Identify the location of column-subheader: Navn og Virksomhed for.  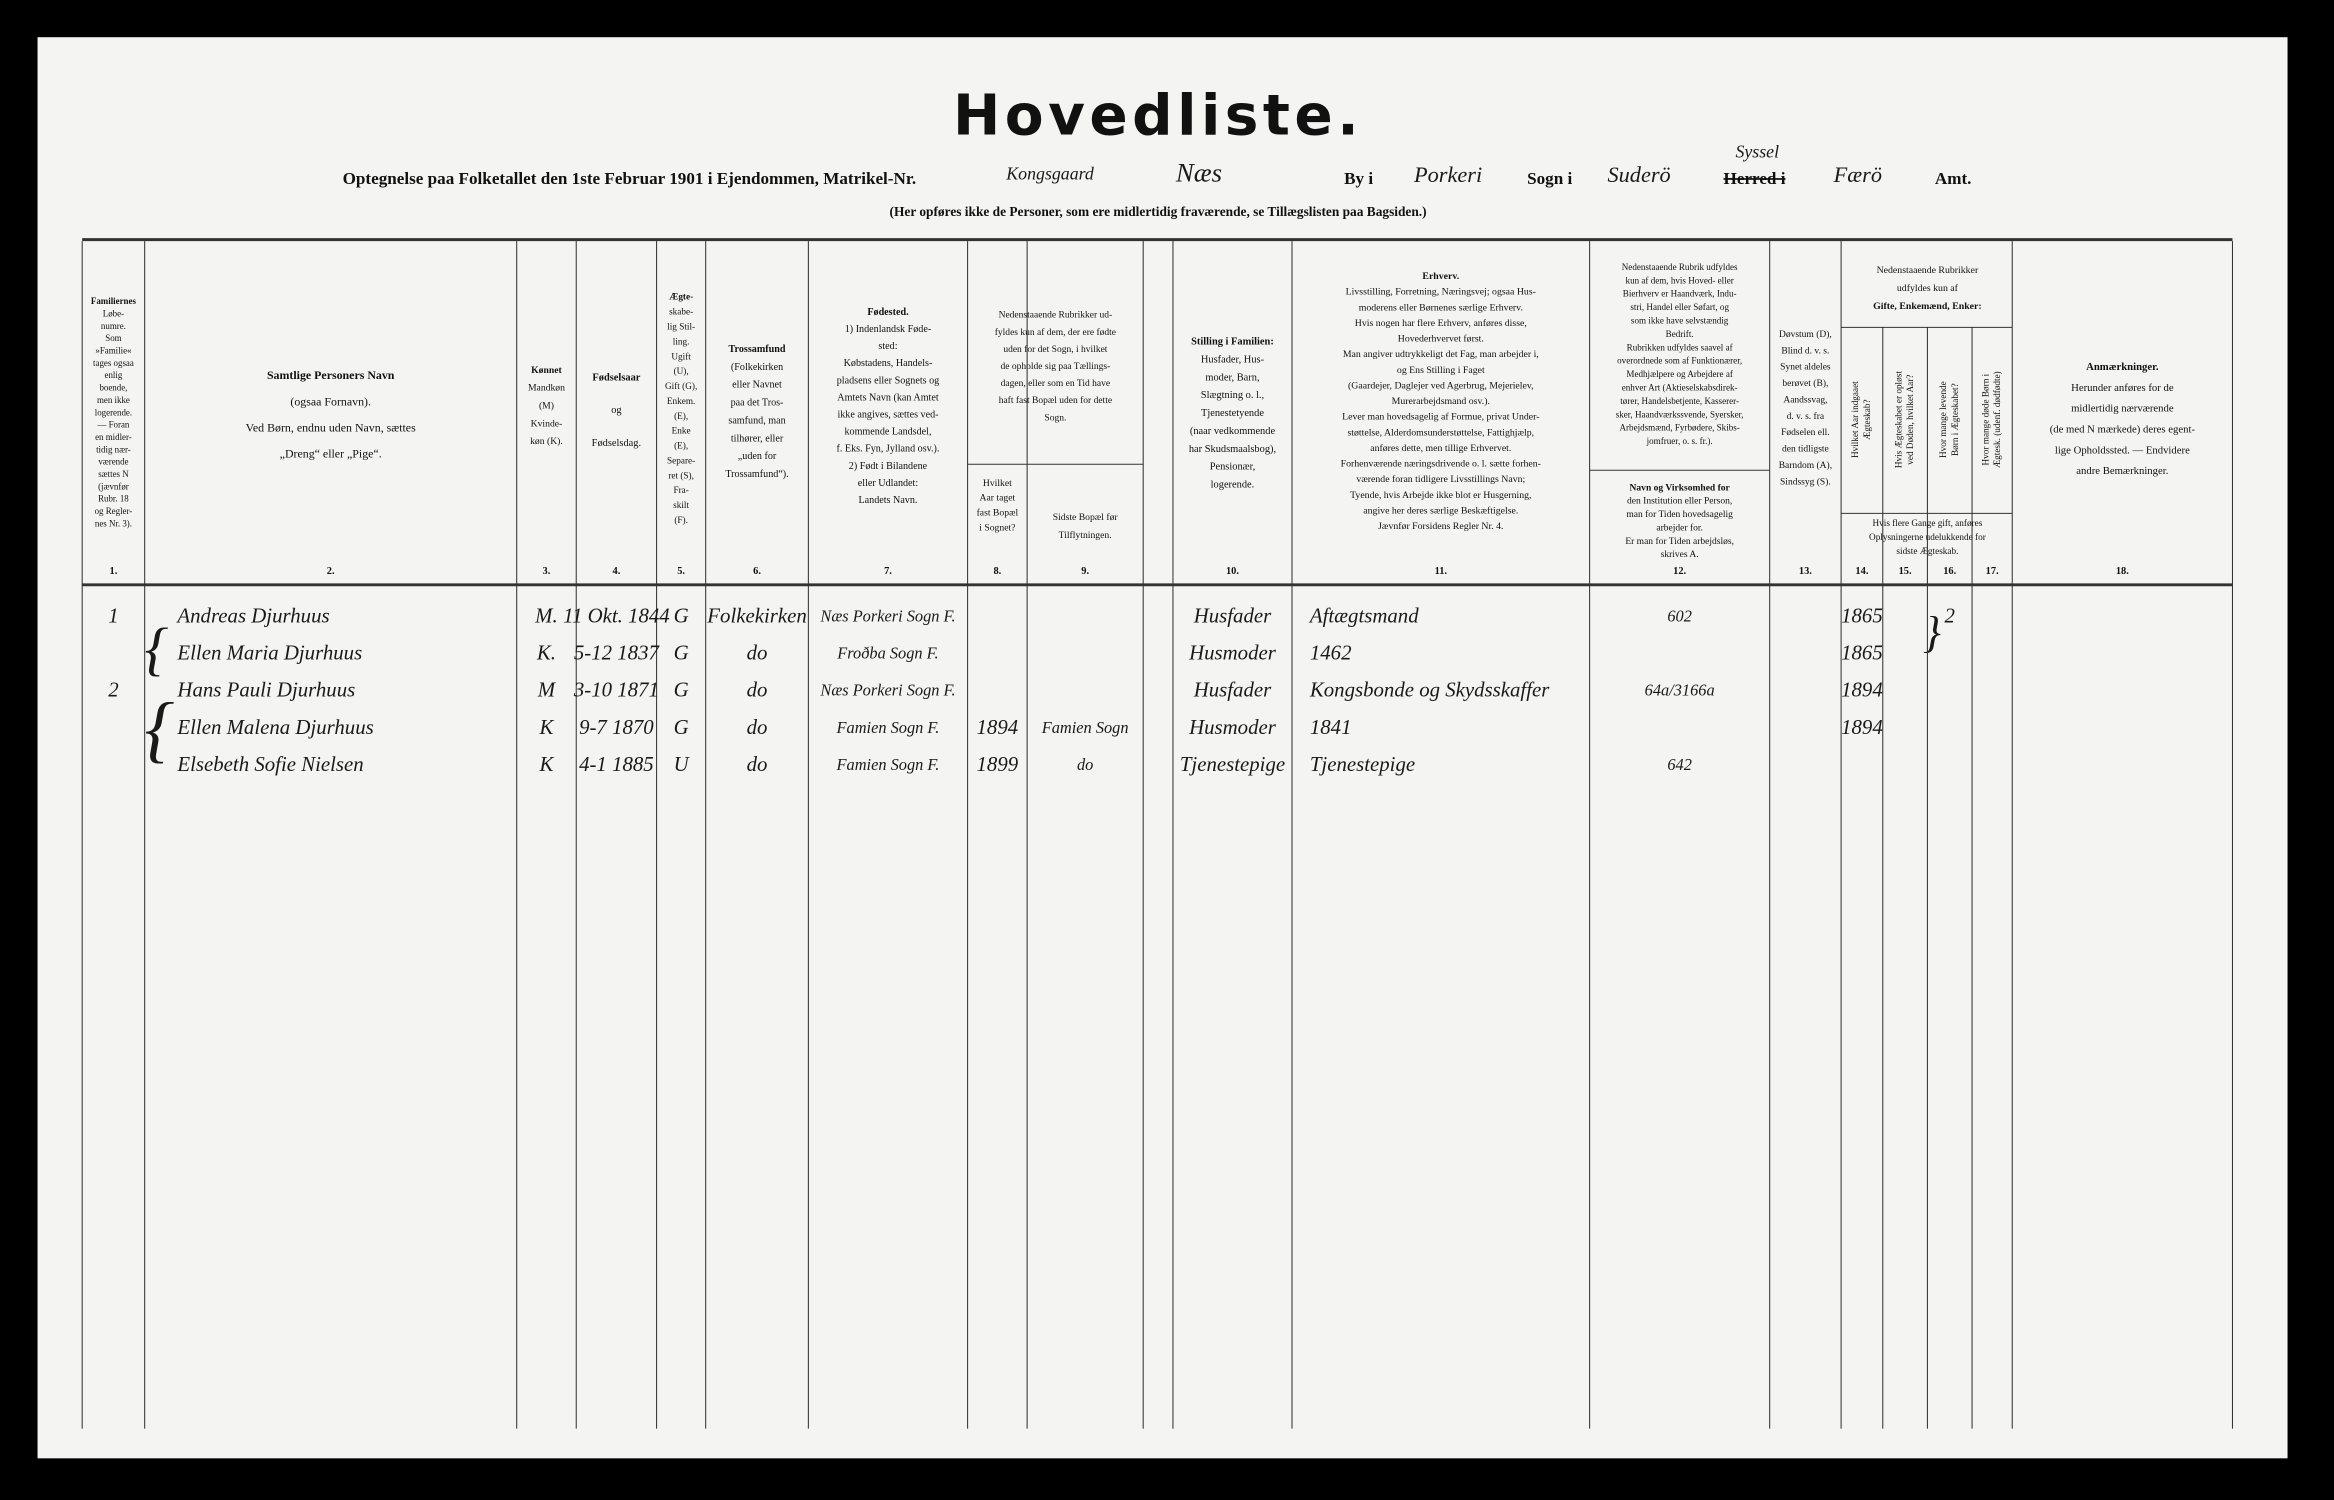
(1680, 488).